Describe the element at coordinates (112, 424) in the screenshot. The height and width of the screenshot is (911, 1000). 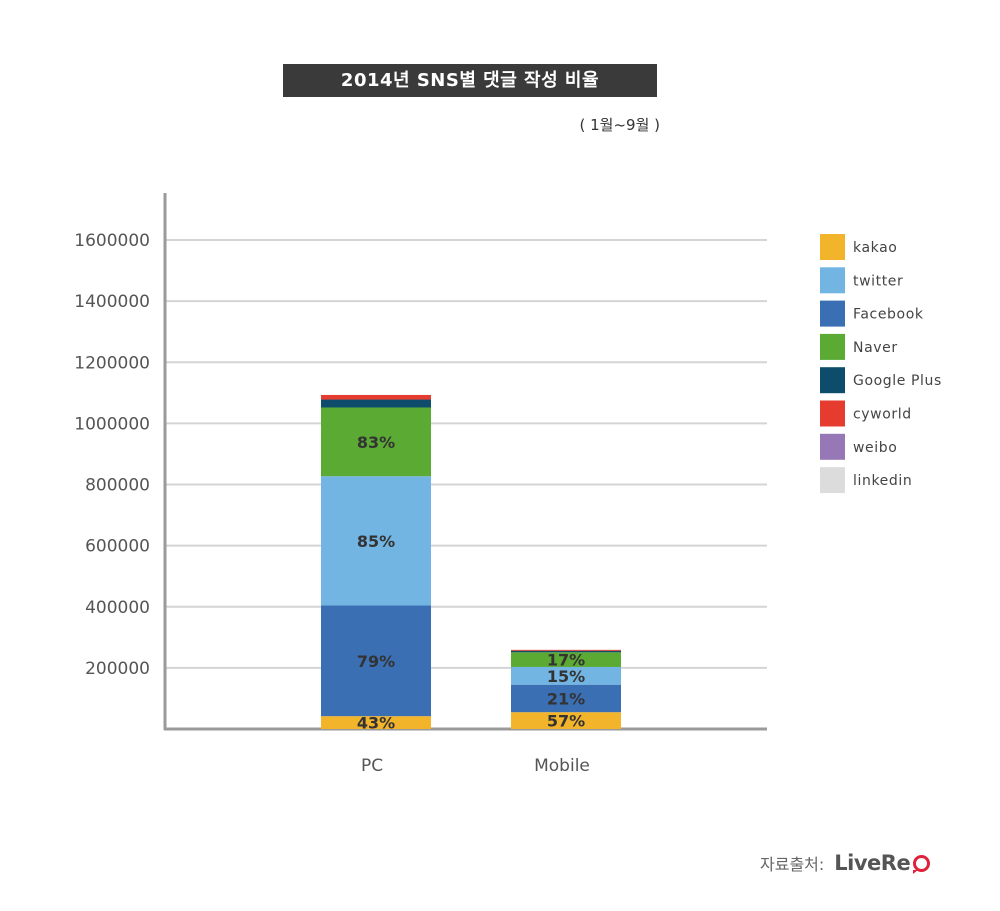
I see `y-tick-label: 1000000` at that location.